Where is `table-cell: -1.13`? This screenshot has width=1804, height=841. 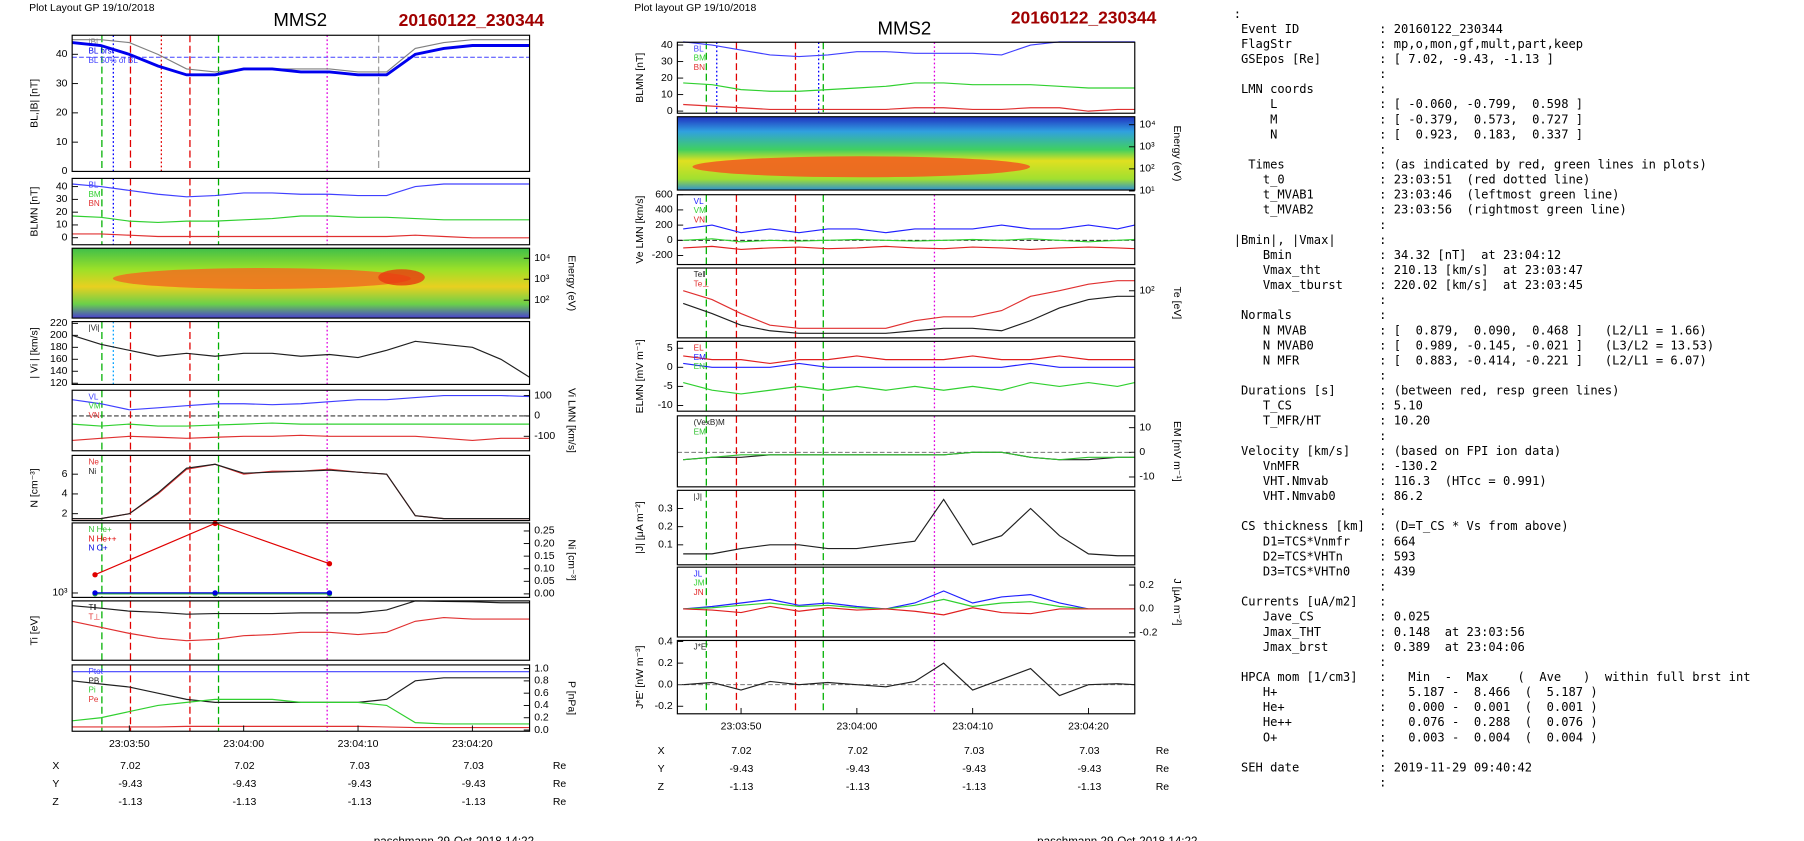
table-cell: -1.13 is located at coordinates (244, 802).